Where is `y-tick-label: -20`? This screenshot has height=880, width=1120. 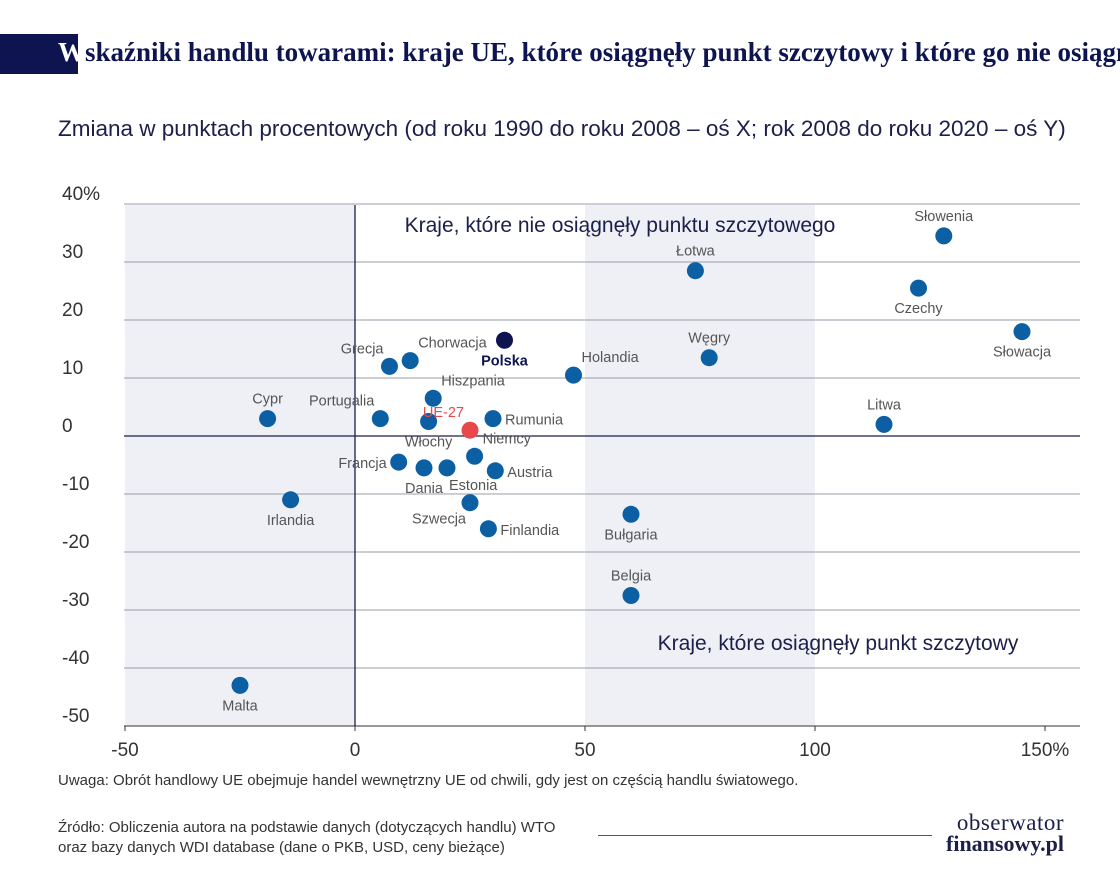 y-tick-label: -20 is located at coordinates (75, 542).